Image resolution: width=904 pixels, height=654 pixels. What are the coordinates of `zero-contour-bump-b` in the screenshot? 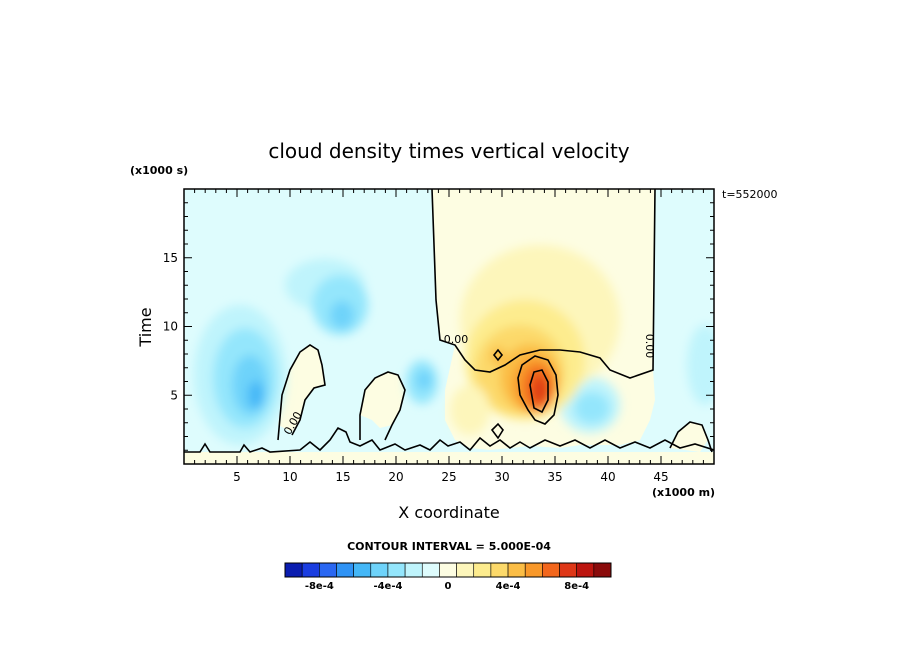 It's located at (382, 406).